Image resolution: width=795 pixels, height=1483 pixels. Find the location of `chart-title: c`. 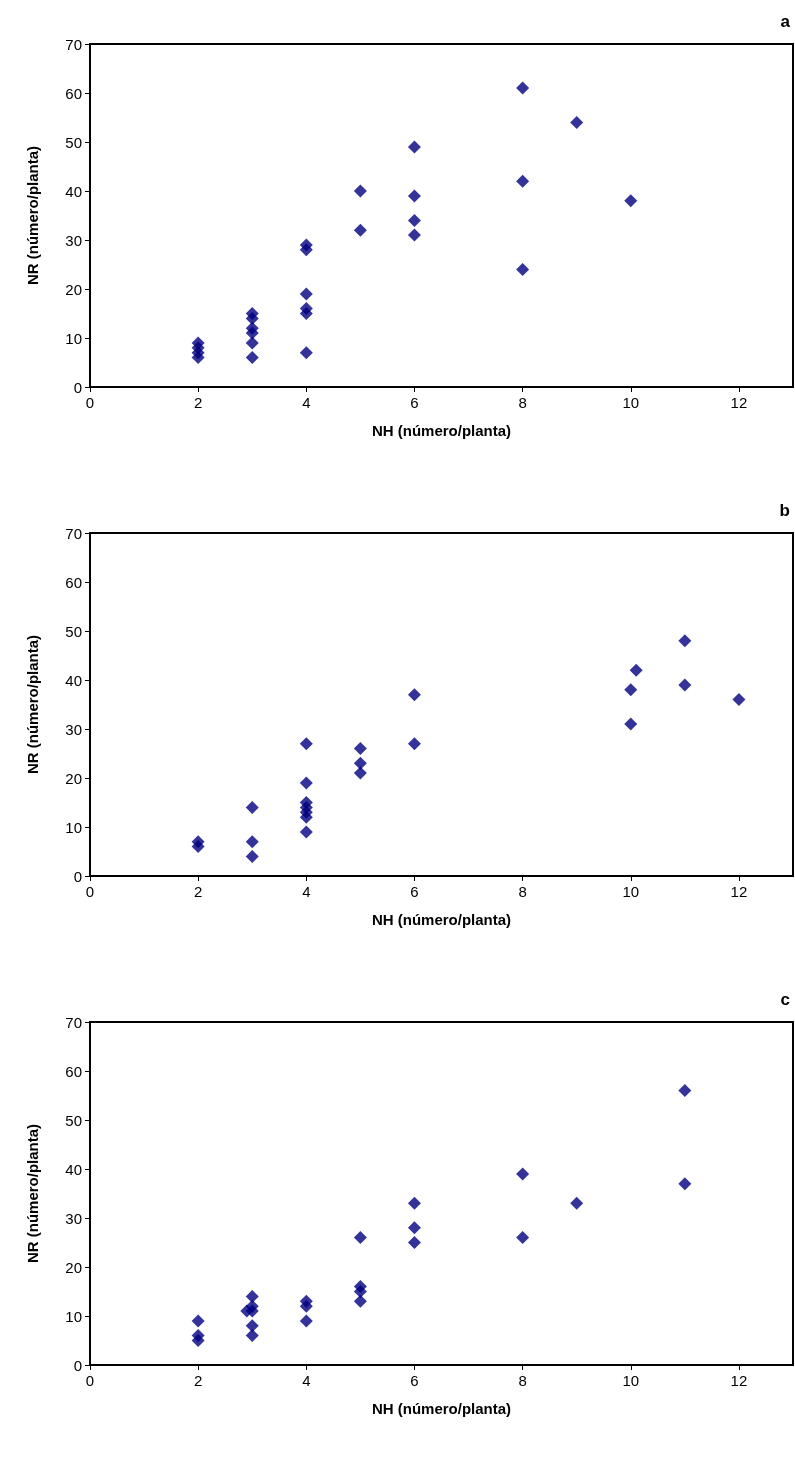

chart-title: c is located at coordinates (785, 999).